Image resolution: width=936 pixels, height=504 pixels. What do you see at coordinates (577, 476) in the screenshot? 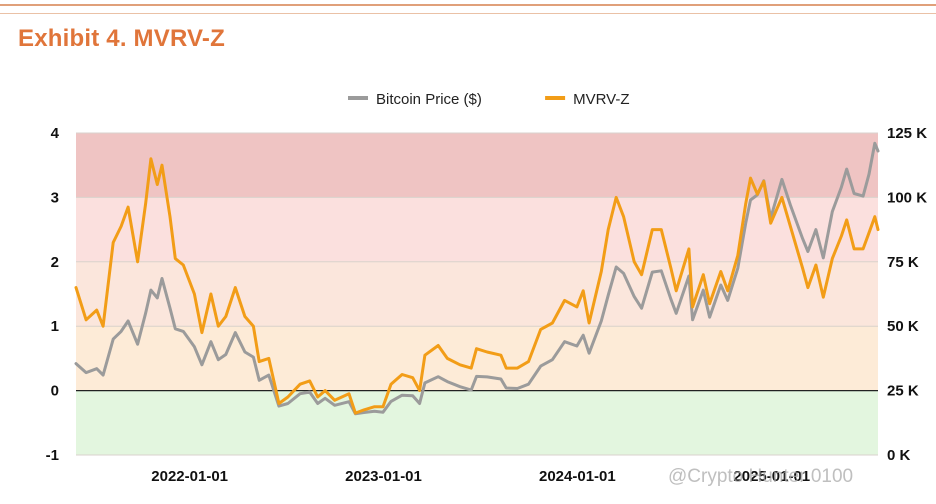
I see `x-tick-label: 2024-01-01` at bounding box center [577, 476].